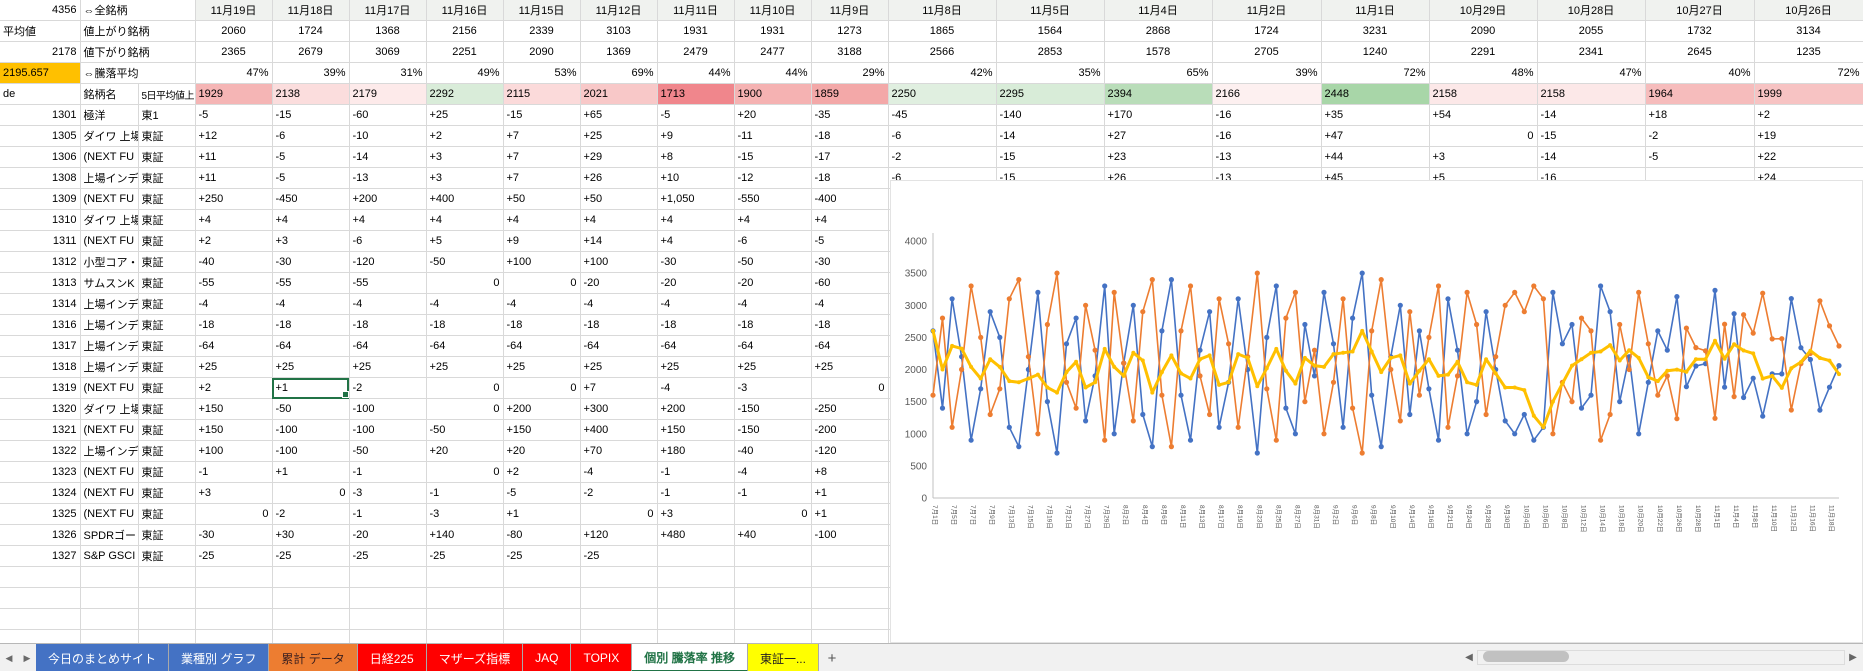 The height and width of the screenshot is (671, 1863). I want to click on value-cell: +30, so click(311, 535).